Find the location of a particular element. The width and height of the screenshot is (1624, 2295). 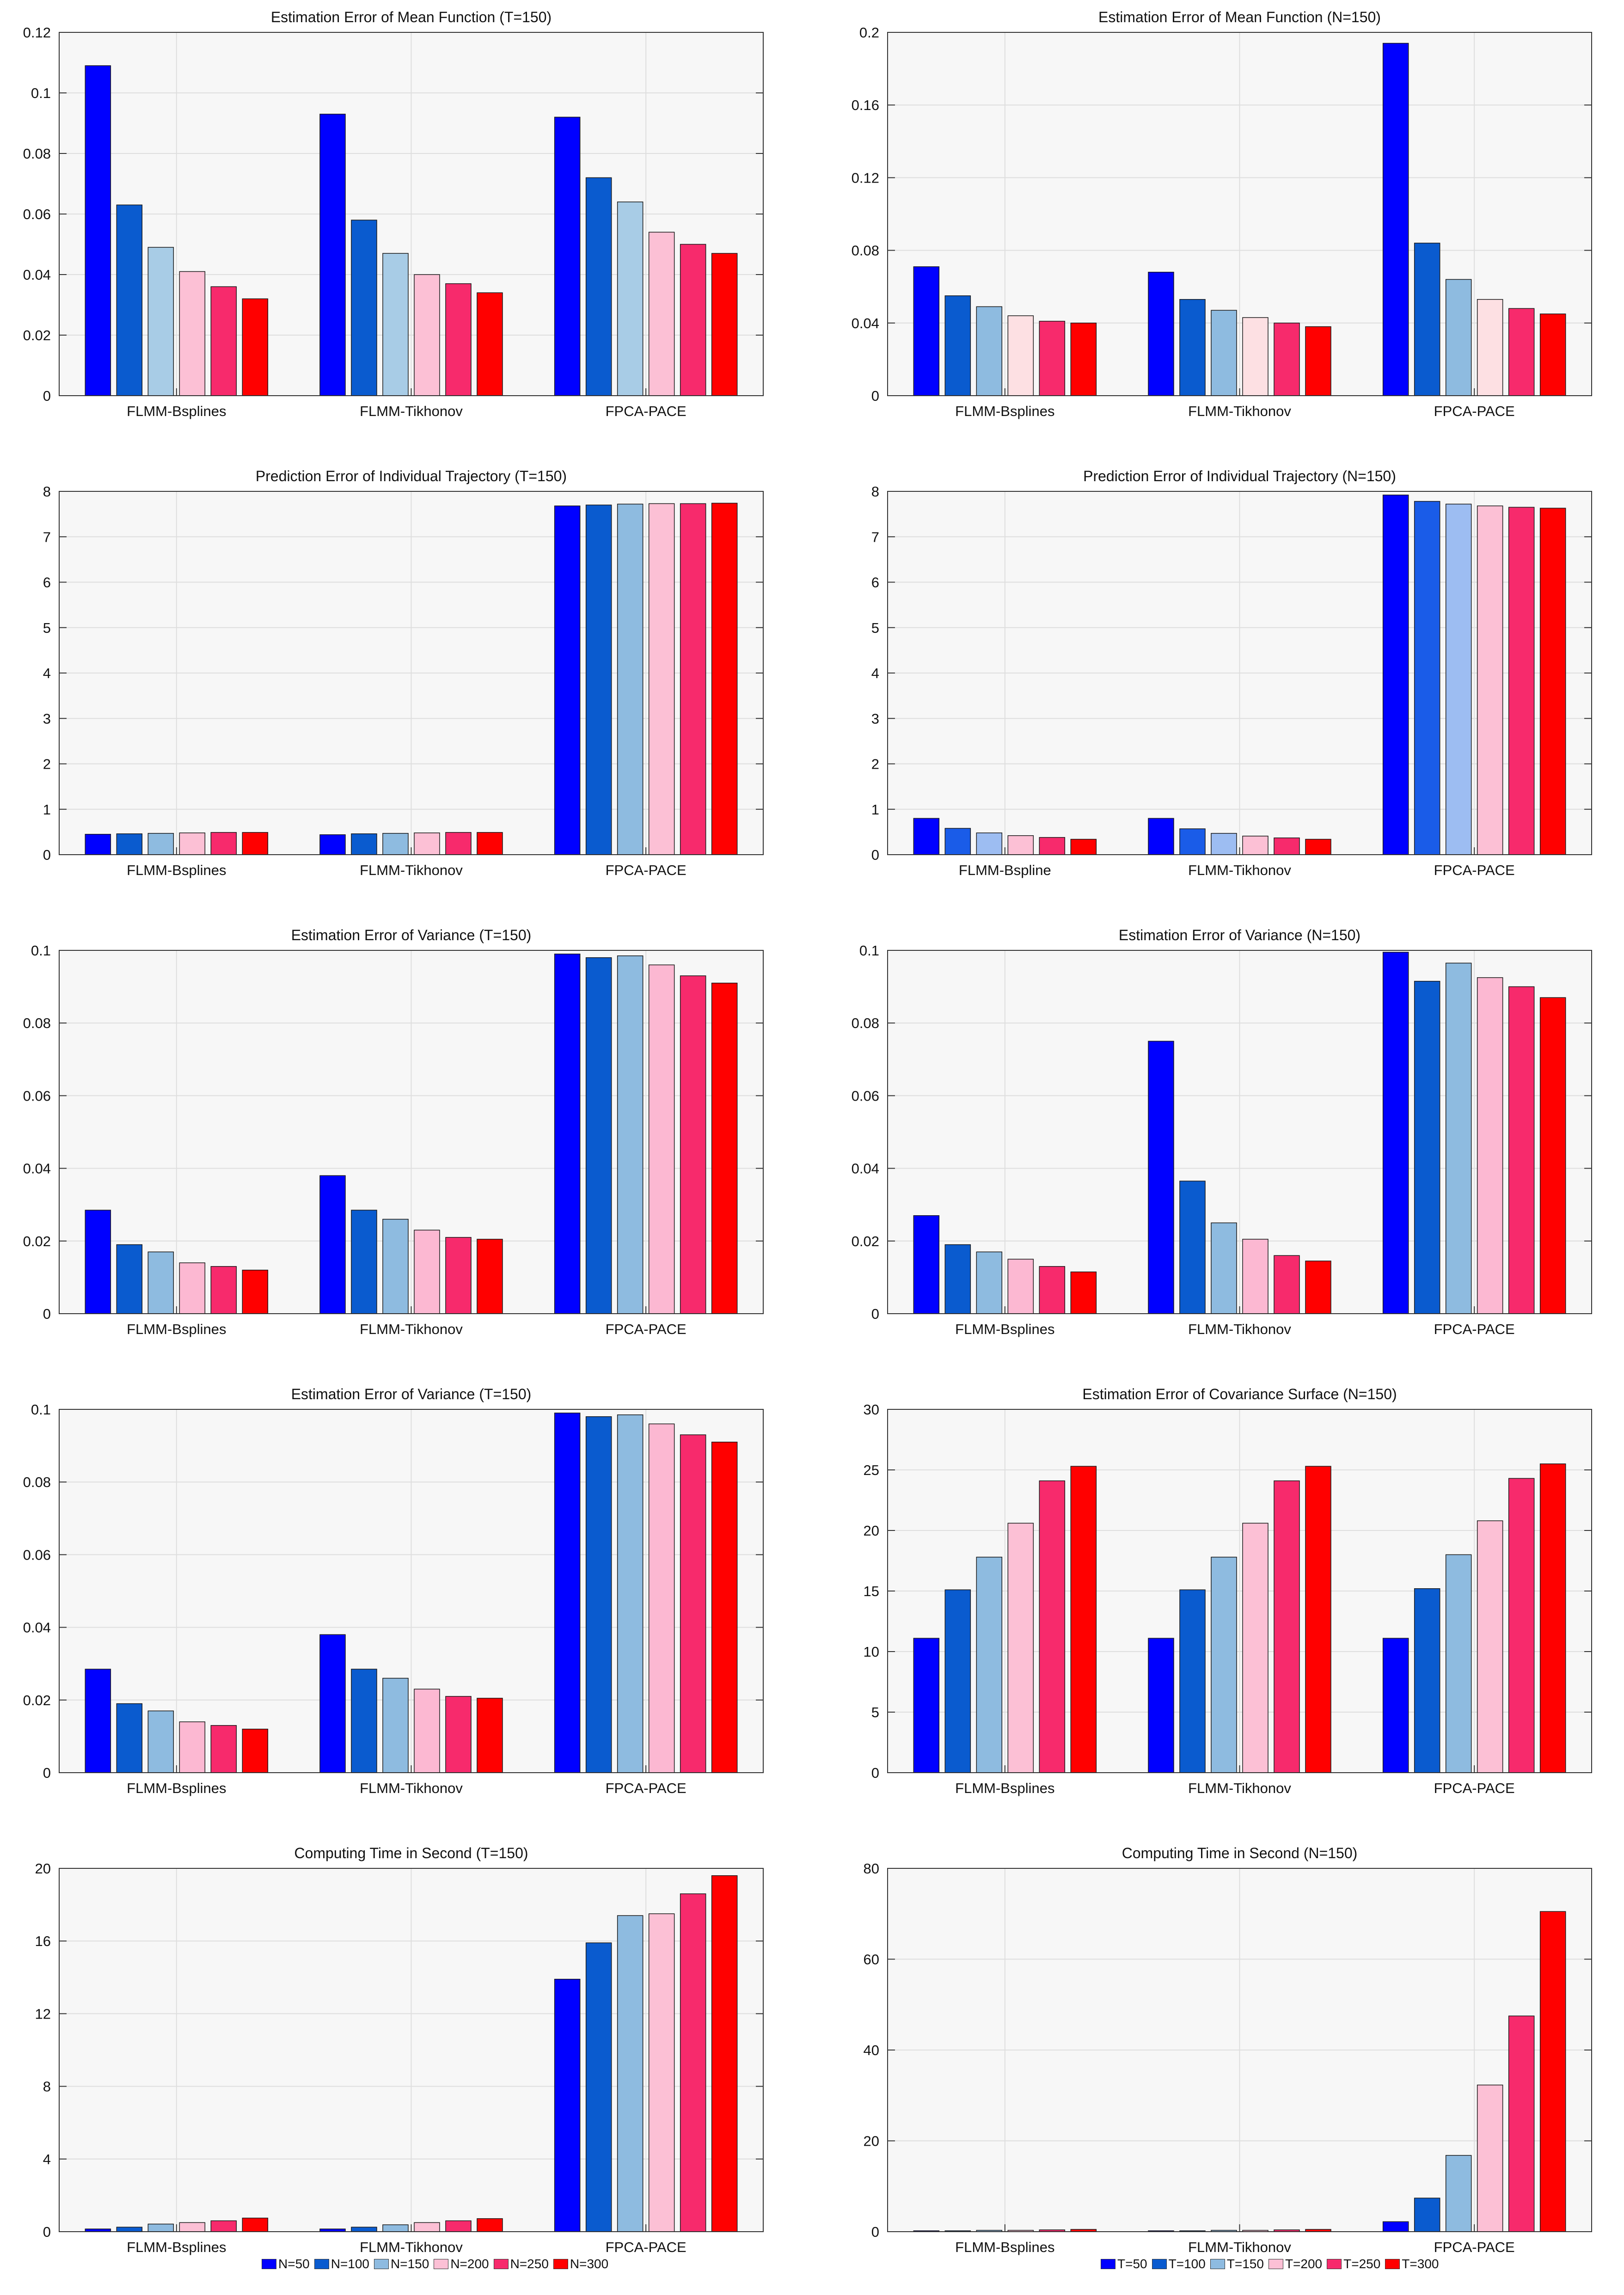

y-tick-label: 8 is located at coordinates (875, 491).